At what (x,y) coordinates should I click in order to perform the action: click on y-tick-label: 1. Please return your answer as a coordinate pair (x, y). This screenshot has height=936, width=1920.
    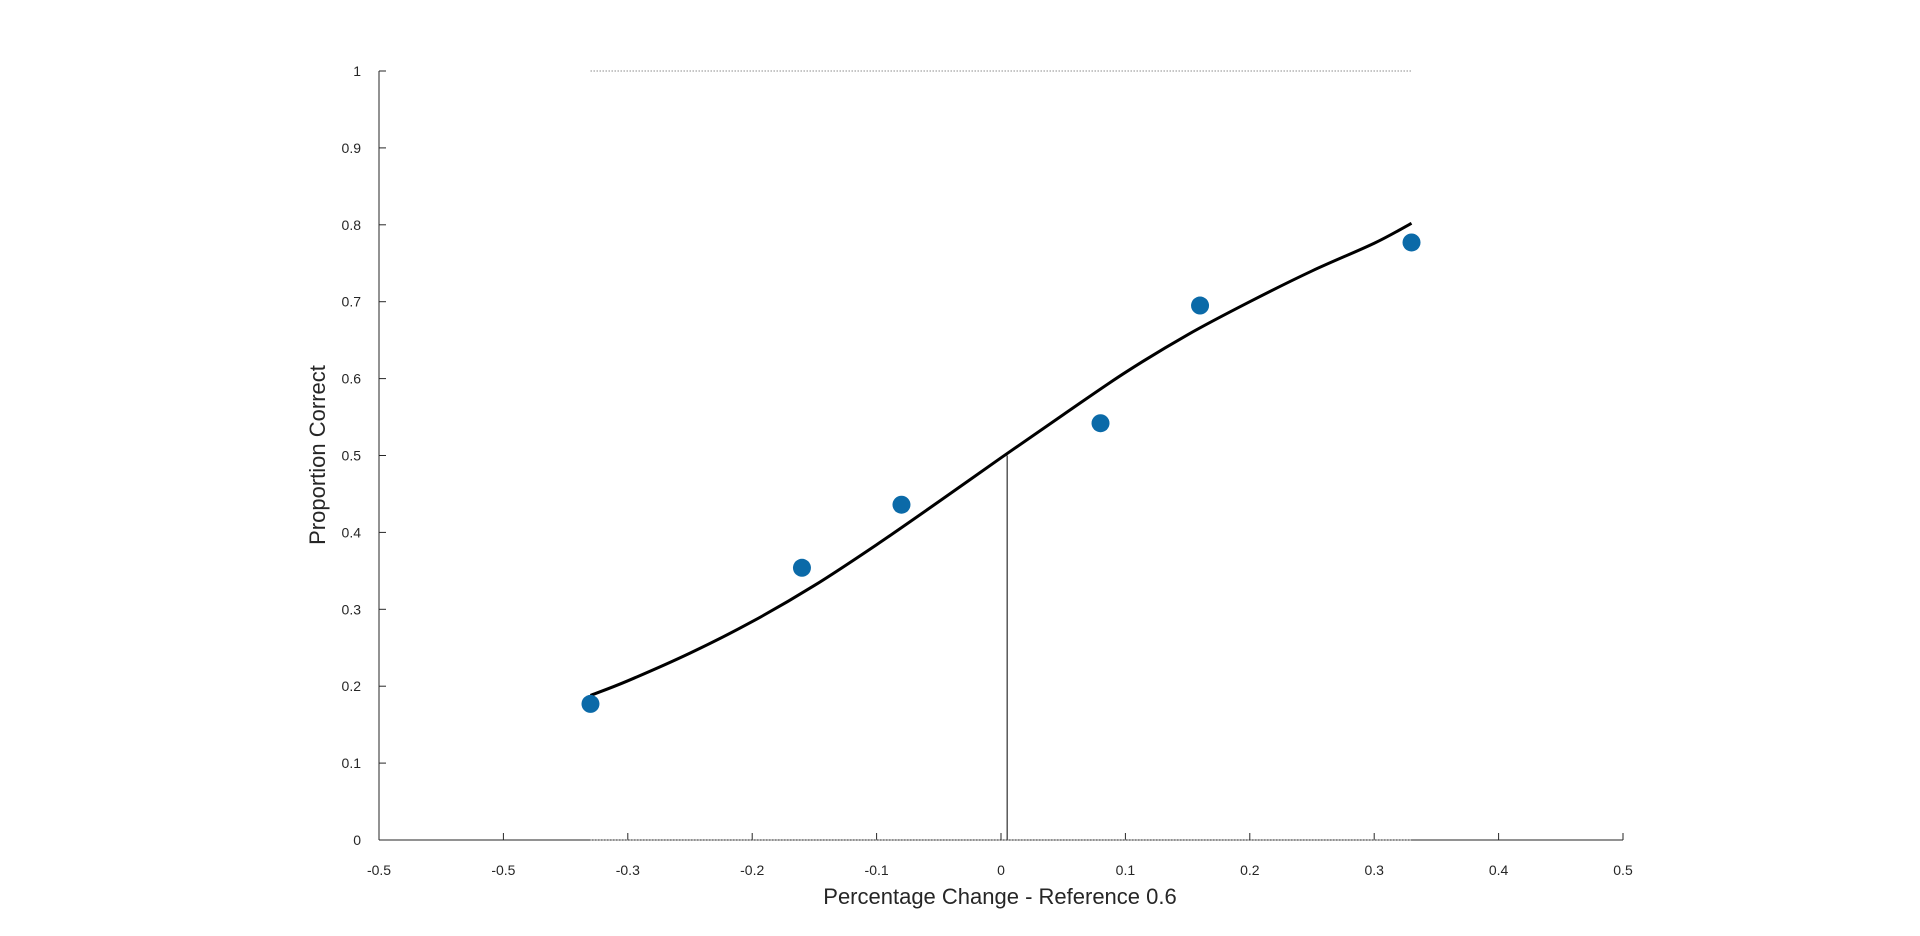
    Looking at the image, I should click on (357, 71).